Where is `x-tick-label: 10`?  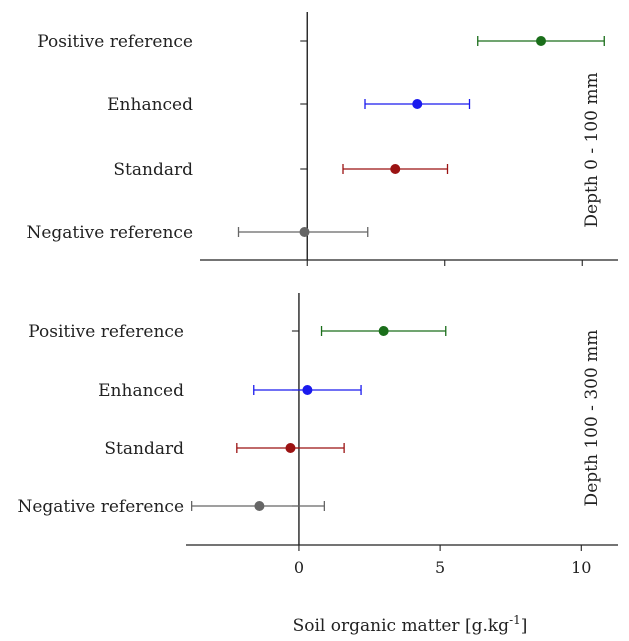
x-tick-label: 10 is located at coordinates (581, 567).